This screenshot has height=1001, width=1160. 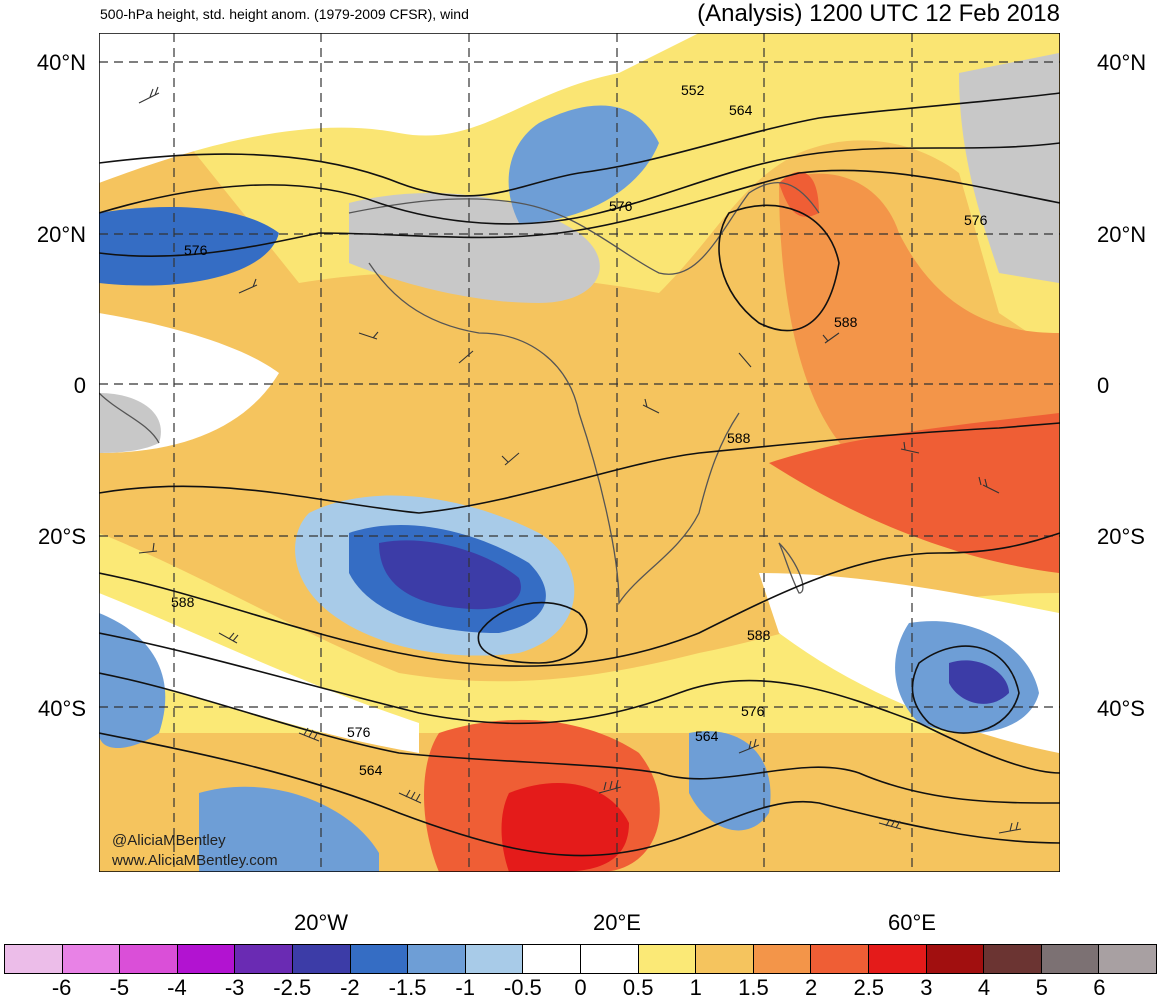 I want to click on anomaly-zone-blue-south-mid, so click(x=730, y=781).